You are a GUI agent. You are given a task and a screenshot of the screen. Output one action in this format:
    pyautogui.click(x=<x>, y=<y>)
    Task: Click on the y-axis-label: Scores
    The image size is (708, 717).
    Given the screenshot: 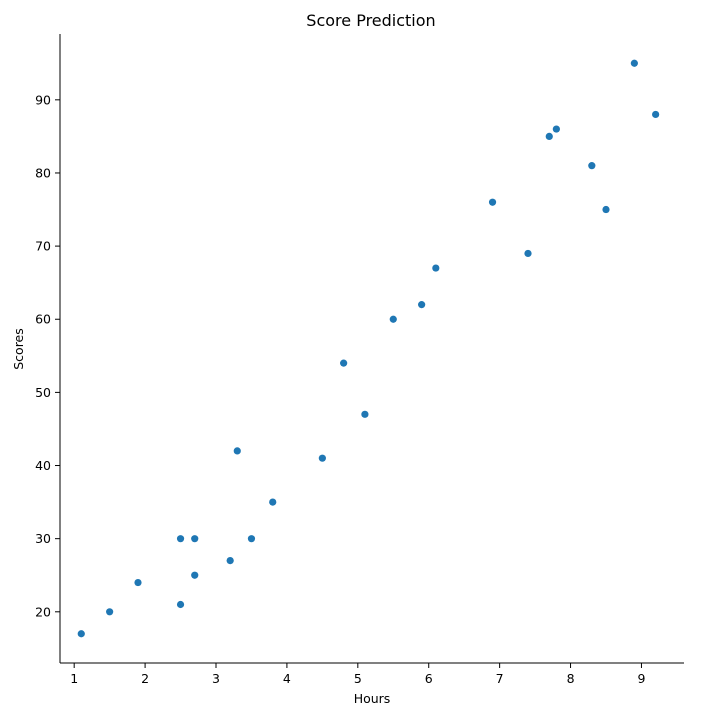 What is the action you would take?
    pyautogui.click(x=18, y=349)
    